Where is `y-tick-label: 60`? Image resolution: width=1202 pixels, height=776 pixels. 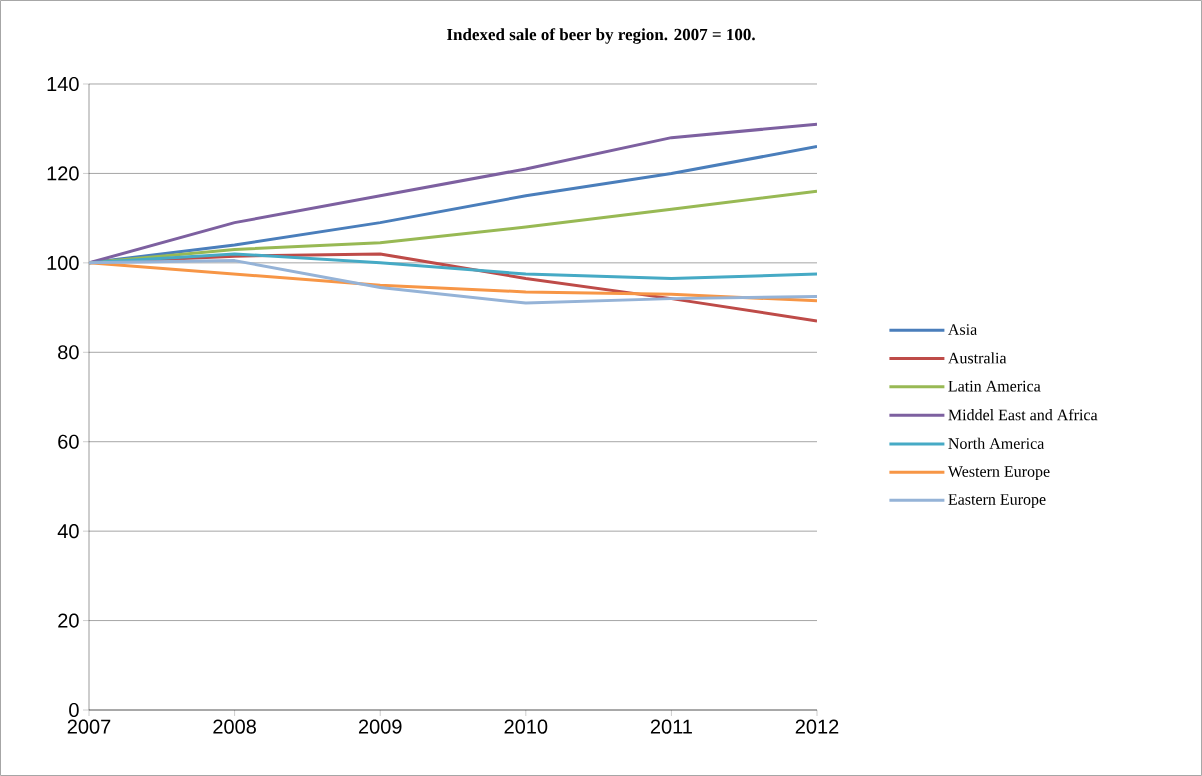 y-tick-label: 60 is located at coordinates (68, 441).